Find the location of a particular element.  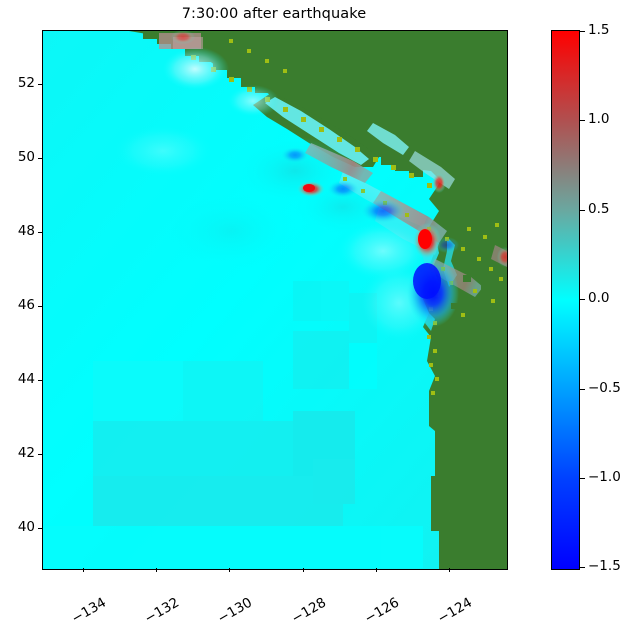

colorbar-tick-label: 1.5 is located at coordinates (599, 30).